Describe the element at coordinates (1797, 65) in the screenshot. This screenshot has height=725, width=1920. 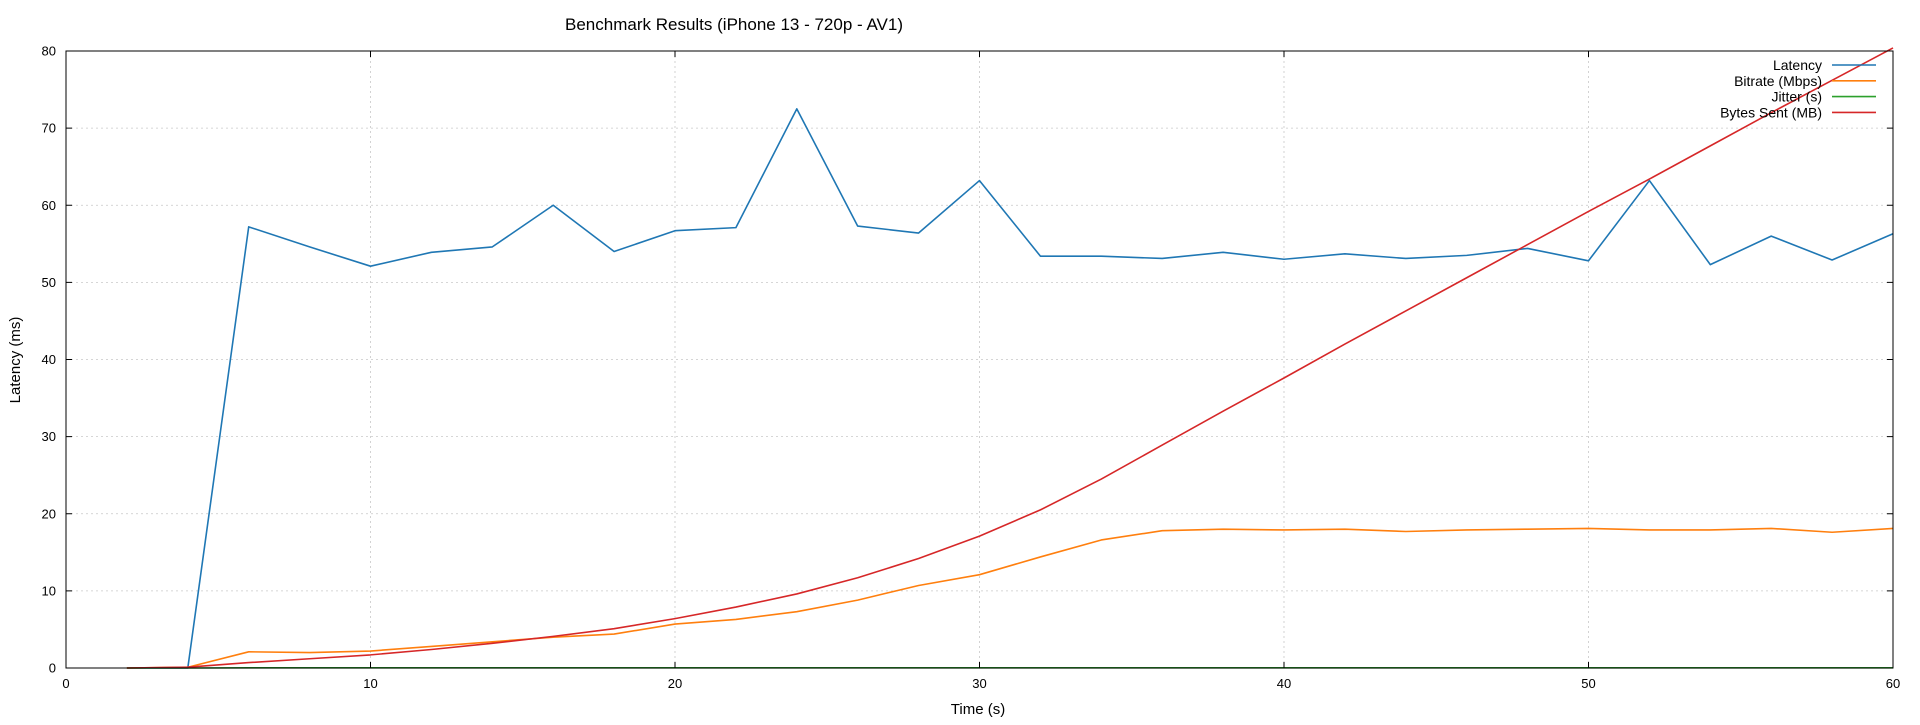
I see `legend-label-latency: Latency` at that location.